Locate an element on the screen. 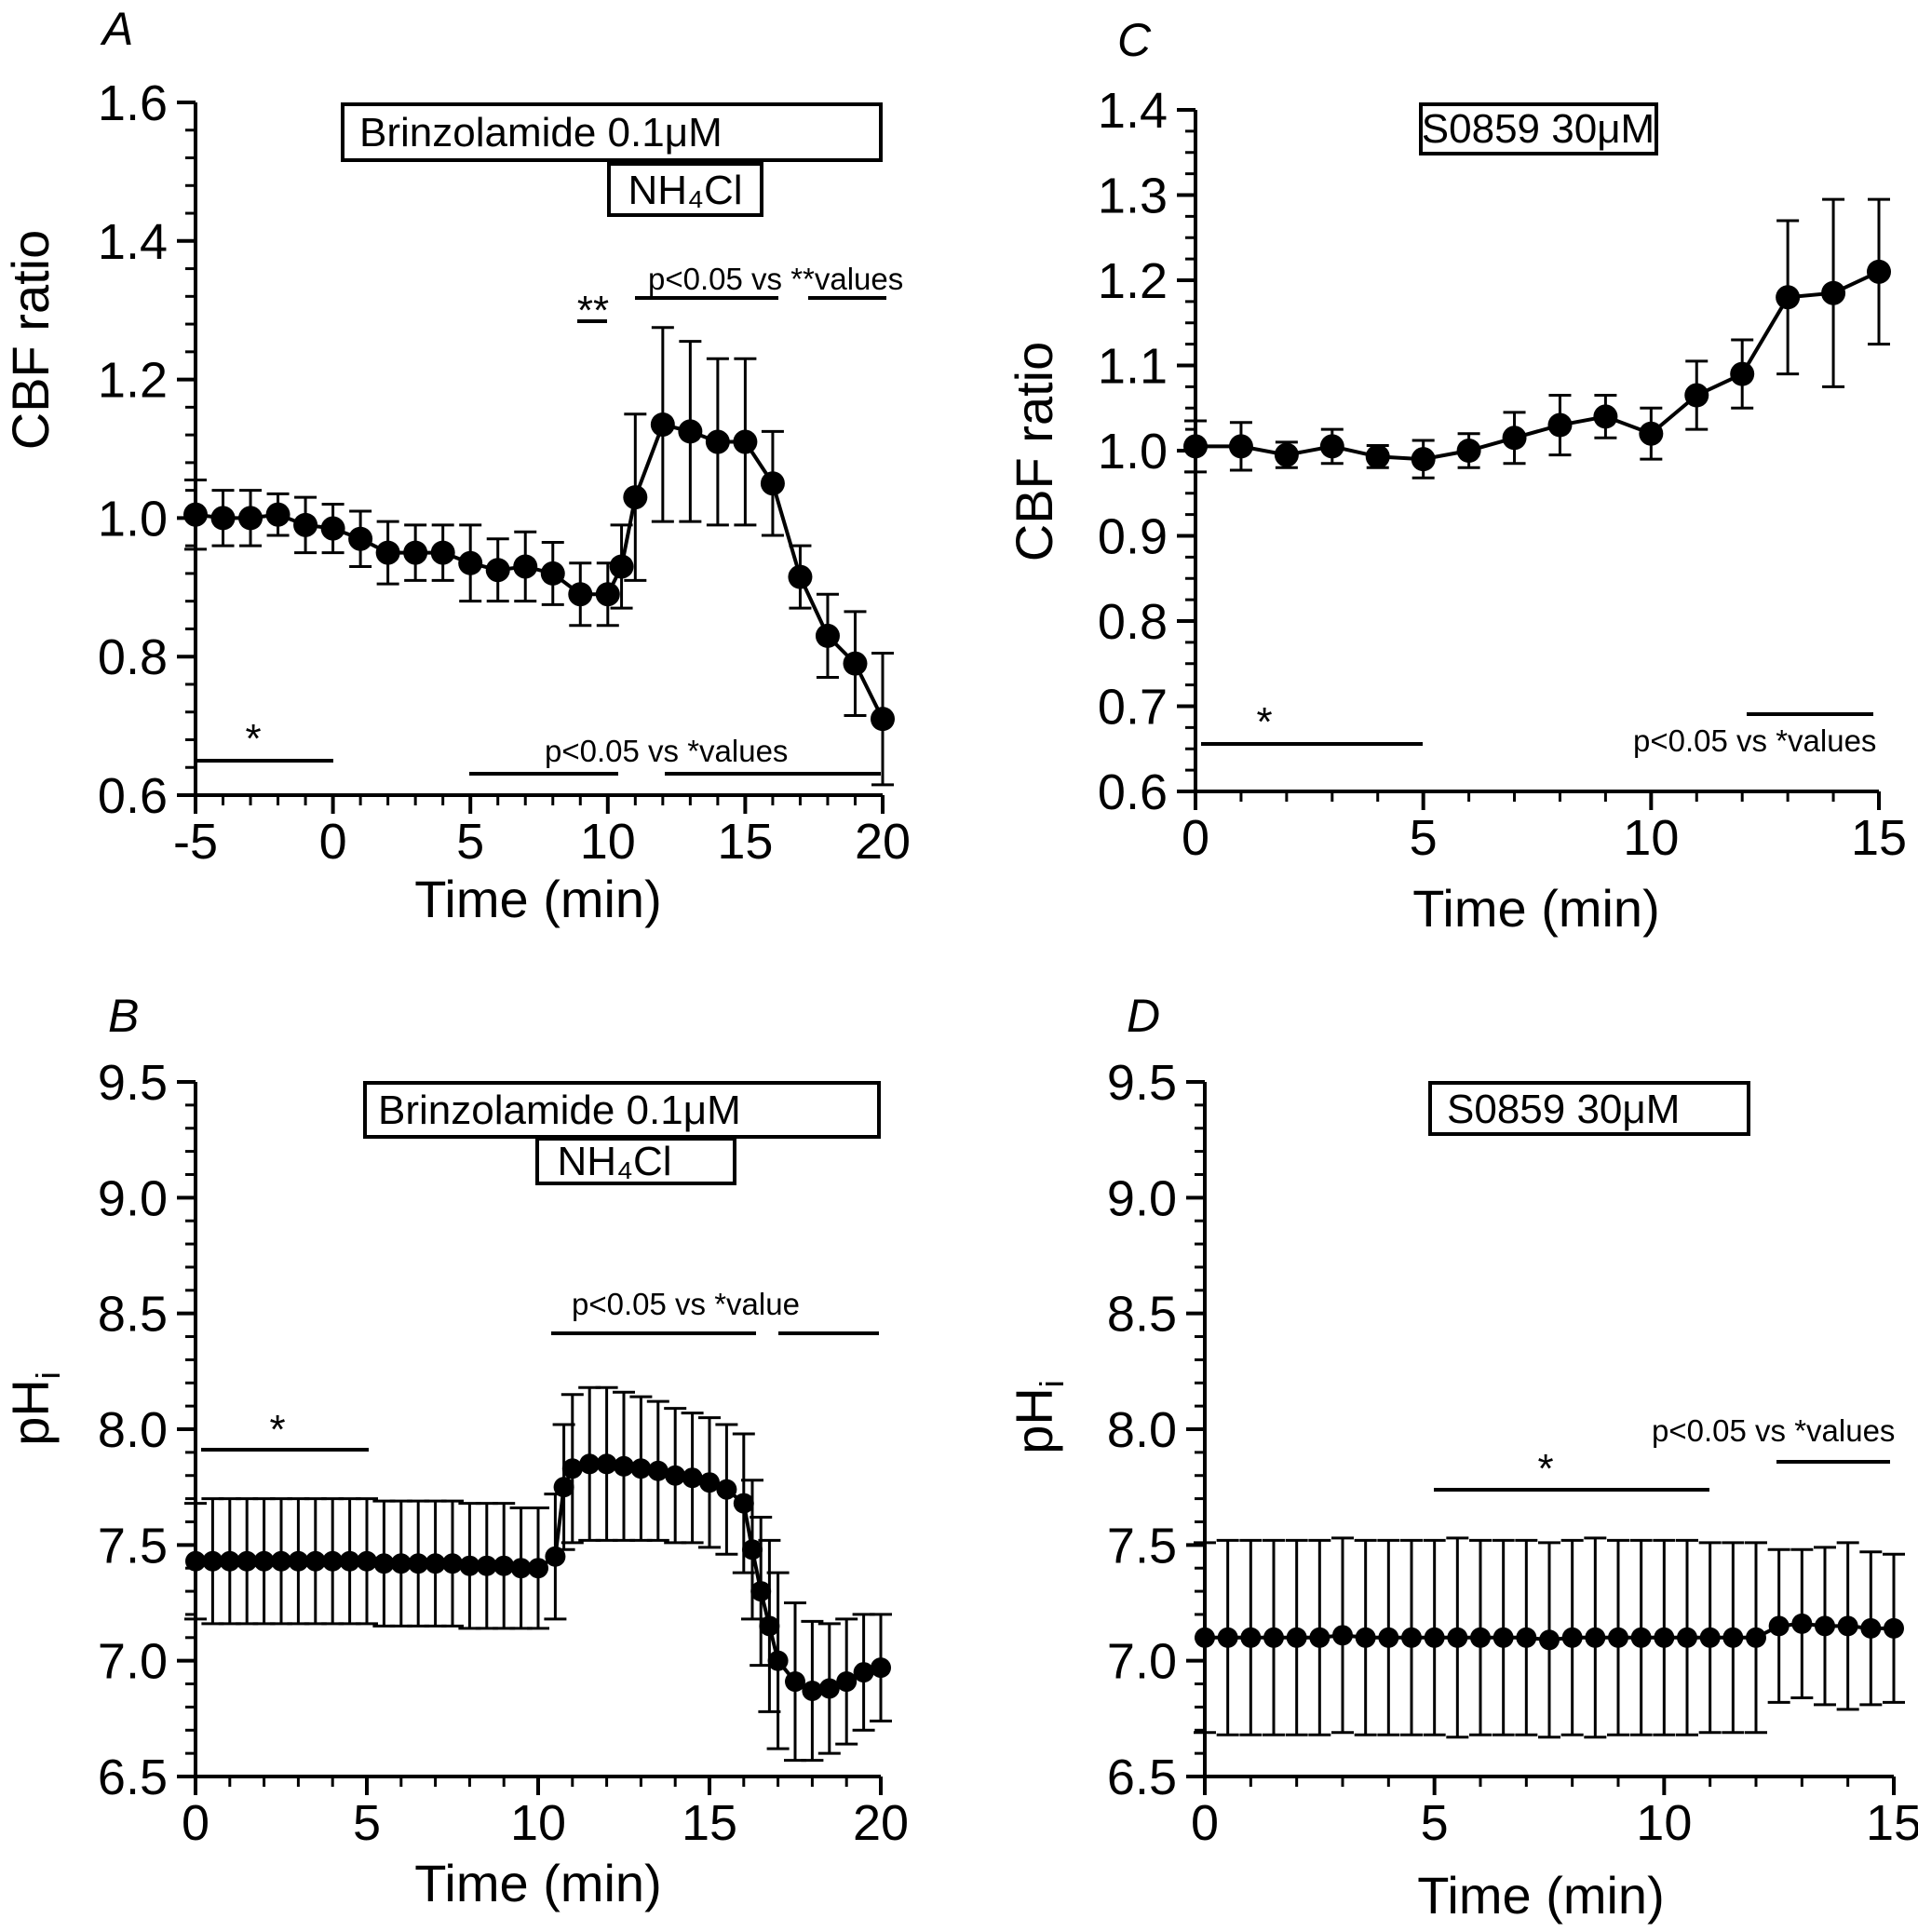  y-axis-label-b: pHi is located at coordinates (34, 1408).